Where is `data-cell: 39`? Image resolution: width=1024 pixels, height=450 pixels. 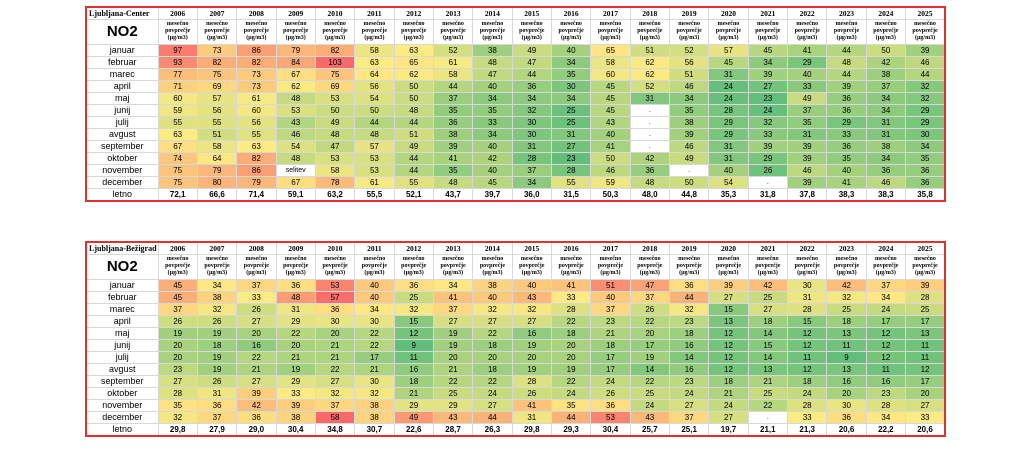 data-cell: 39 is located at coordinates (807, 182).